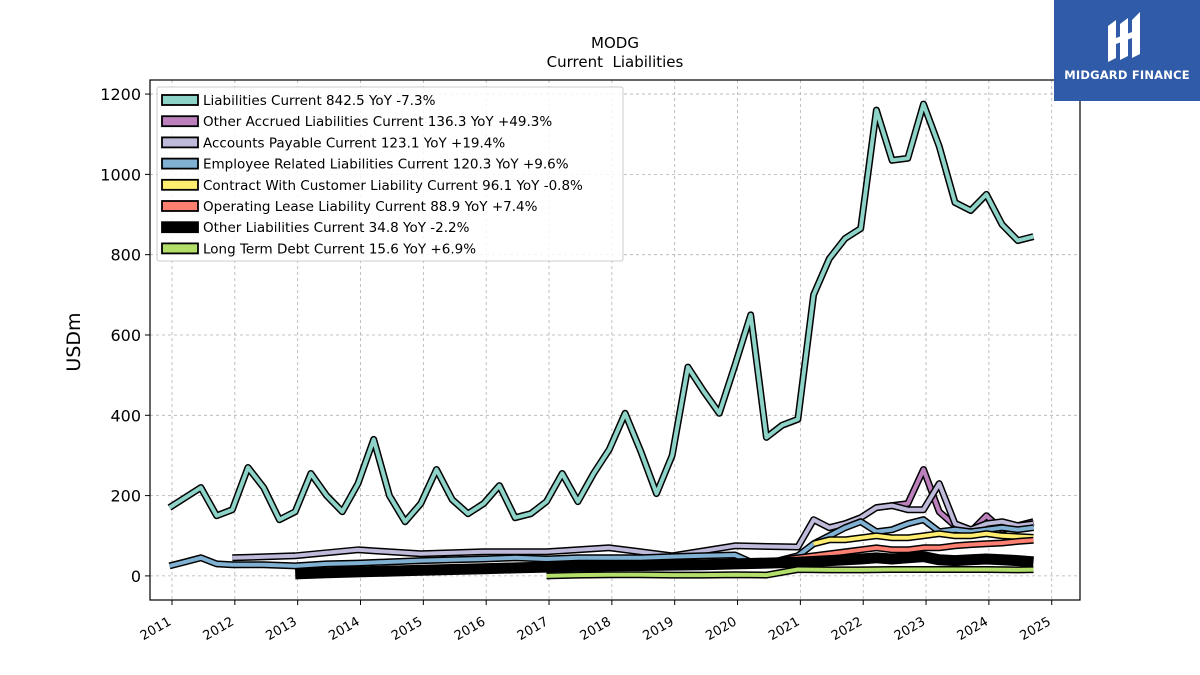  I want to click on chart-title: MODG, so click(615, 43).